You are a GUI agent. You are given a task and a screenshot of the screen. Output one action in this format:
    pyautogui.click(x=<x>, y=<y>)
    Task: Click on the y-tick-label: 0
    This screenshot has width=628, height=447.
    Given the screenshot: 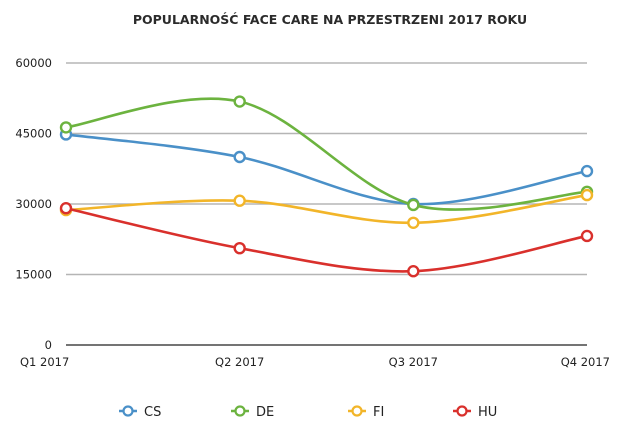 What is the action you would take?
    pyautogui.click(x=48, y=345)
    